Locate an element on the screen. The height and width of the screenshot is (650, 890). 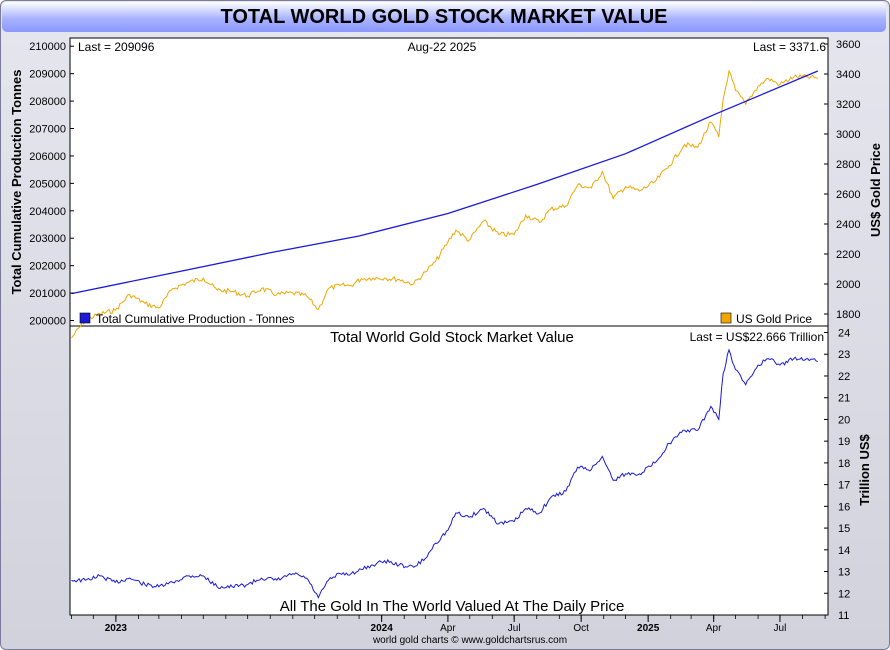
x-tick-label: 2024 is located at coordinates (382, 628).